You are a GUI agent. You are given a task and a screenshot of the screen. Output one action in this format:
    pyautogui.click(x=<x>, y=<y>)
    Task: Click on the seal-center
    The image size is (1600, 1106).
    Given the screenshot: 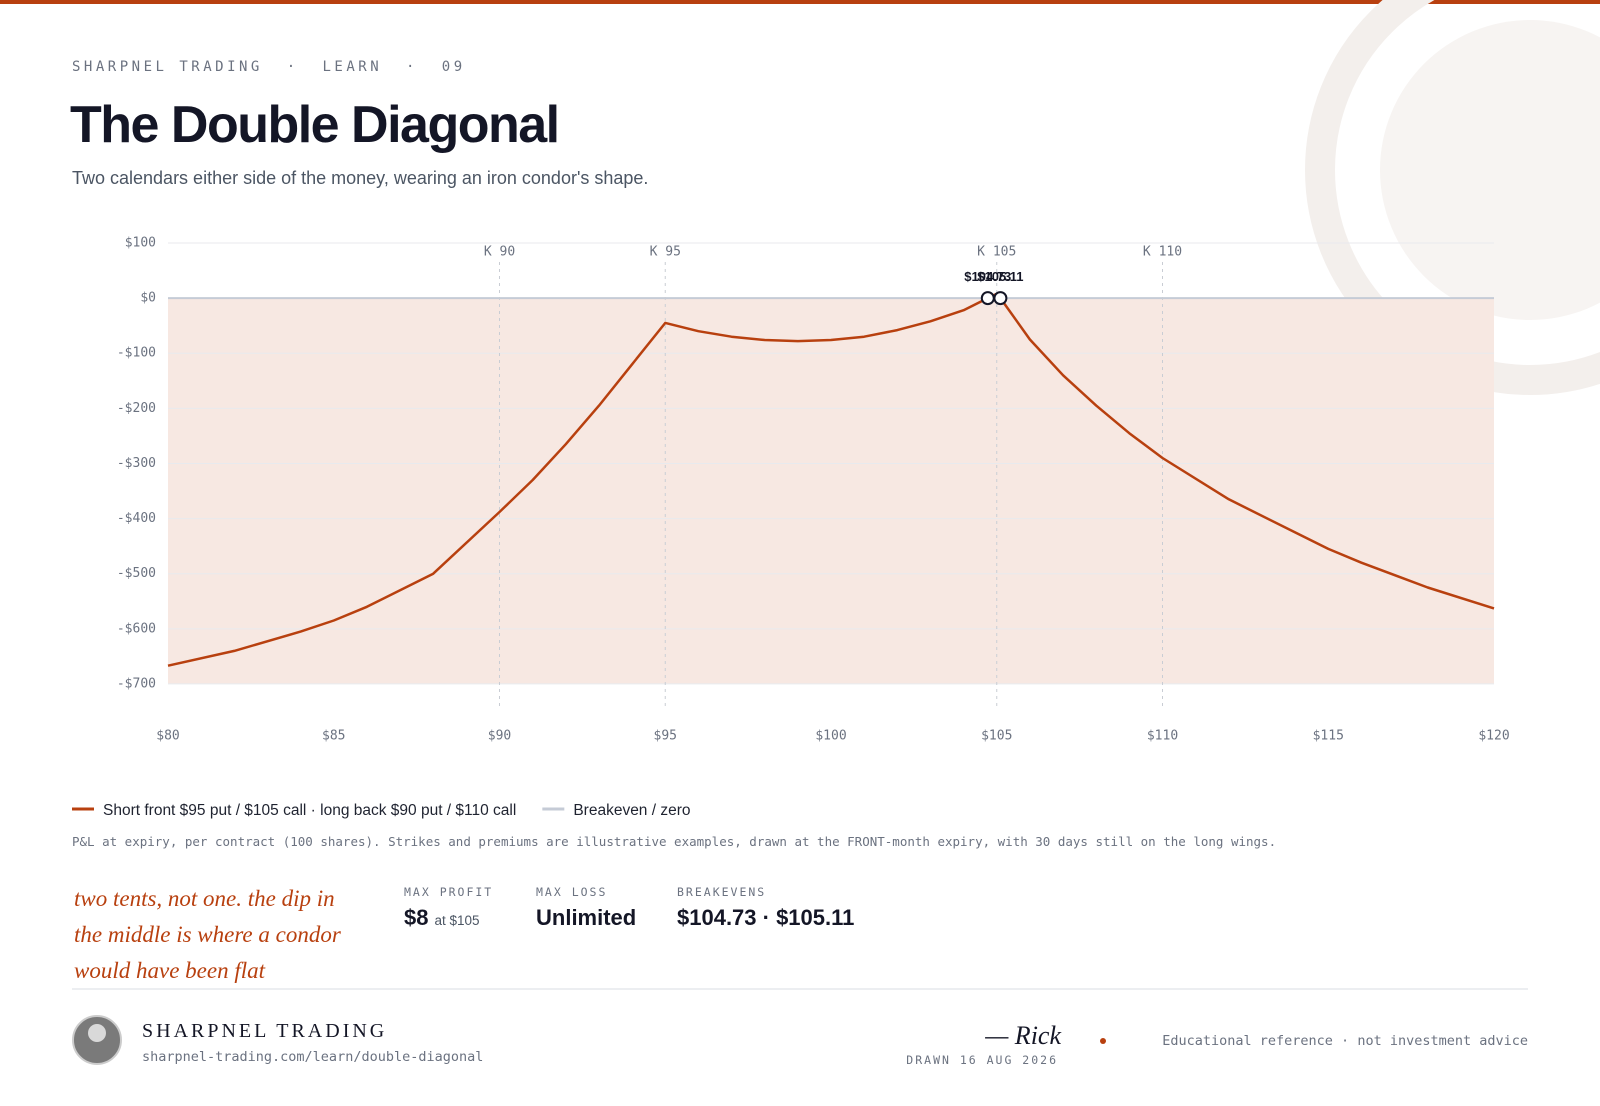 What is the action you would take?
    pyautogui.click(x=1490, y=170)
    